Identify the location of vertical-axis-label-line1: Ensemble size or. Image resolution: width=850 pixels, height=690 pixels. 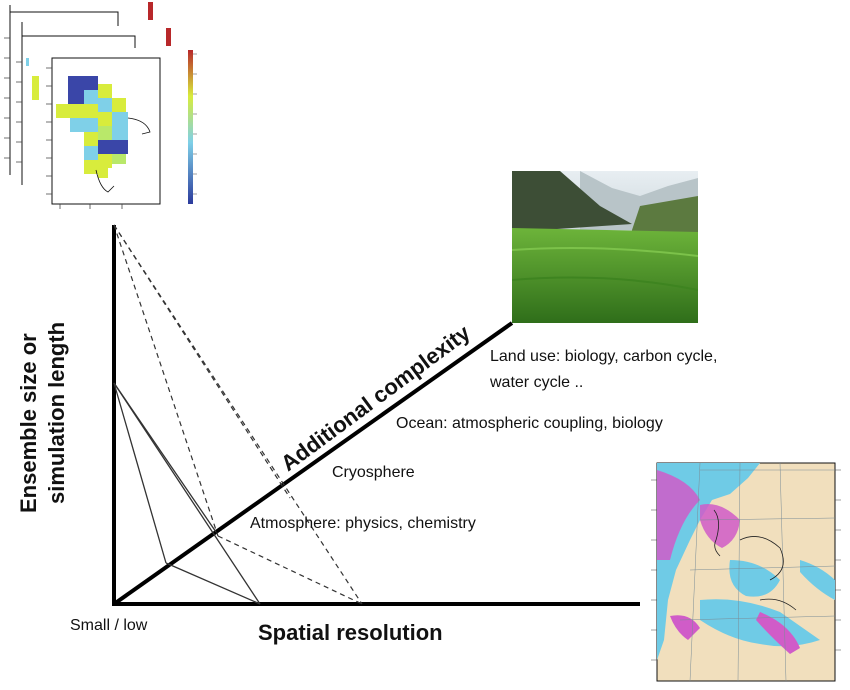
(28, 423).